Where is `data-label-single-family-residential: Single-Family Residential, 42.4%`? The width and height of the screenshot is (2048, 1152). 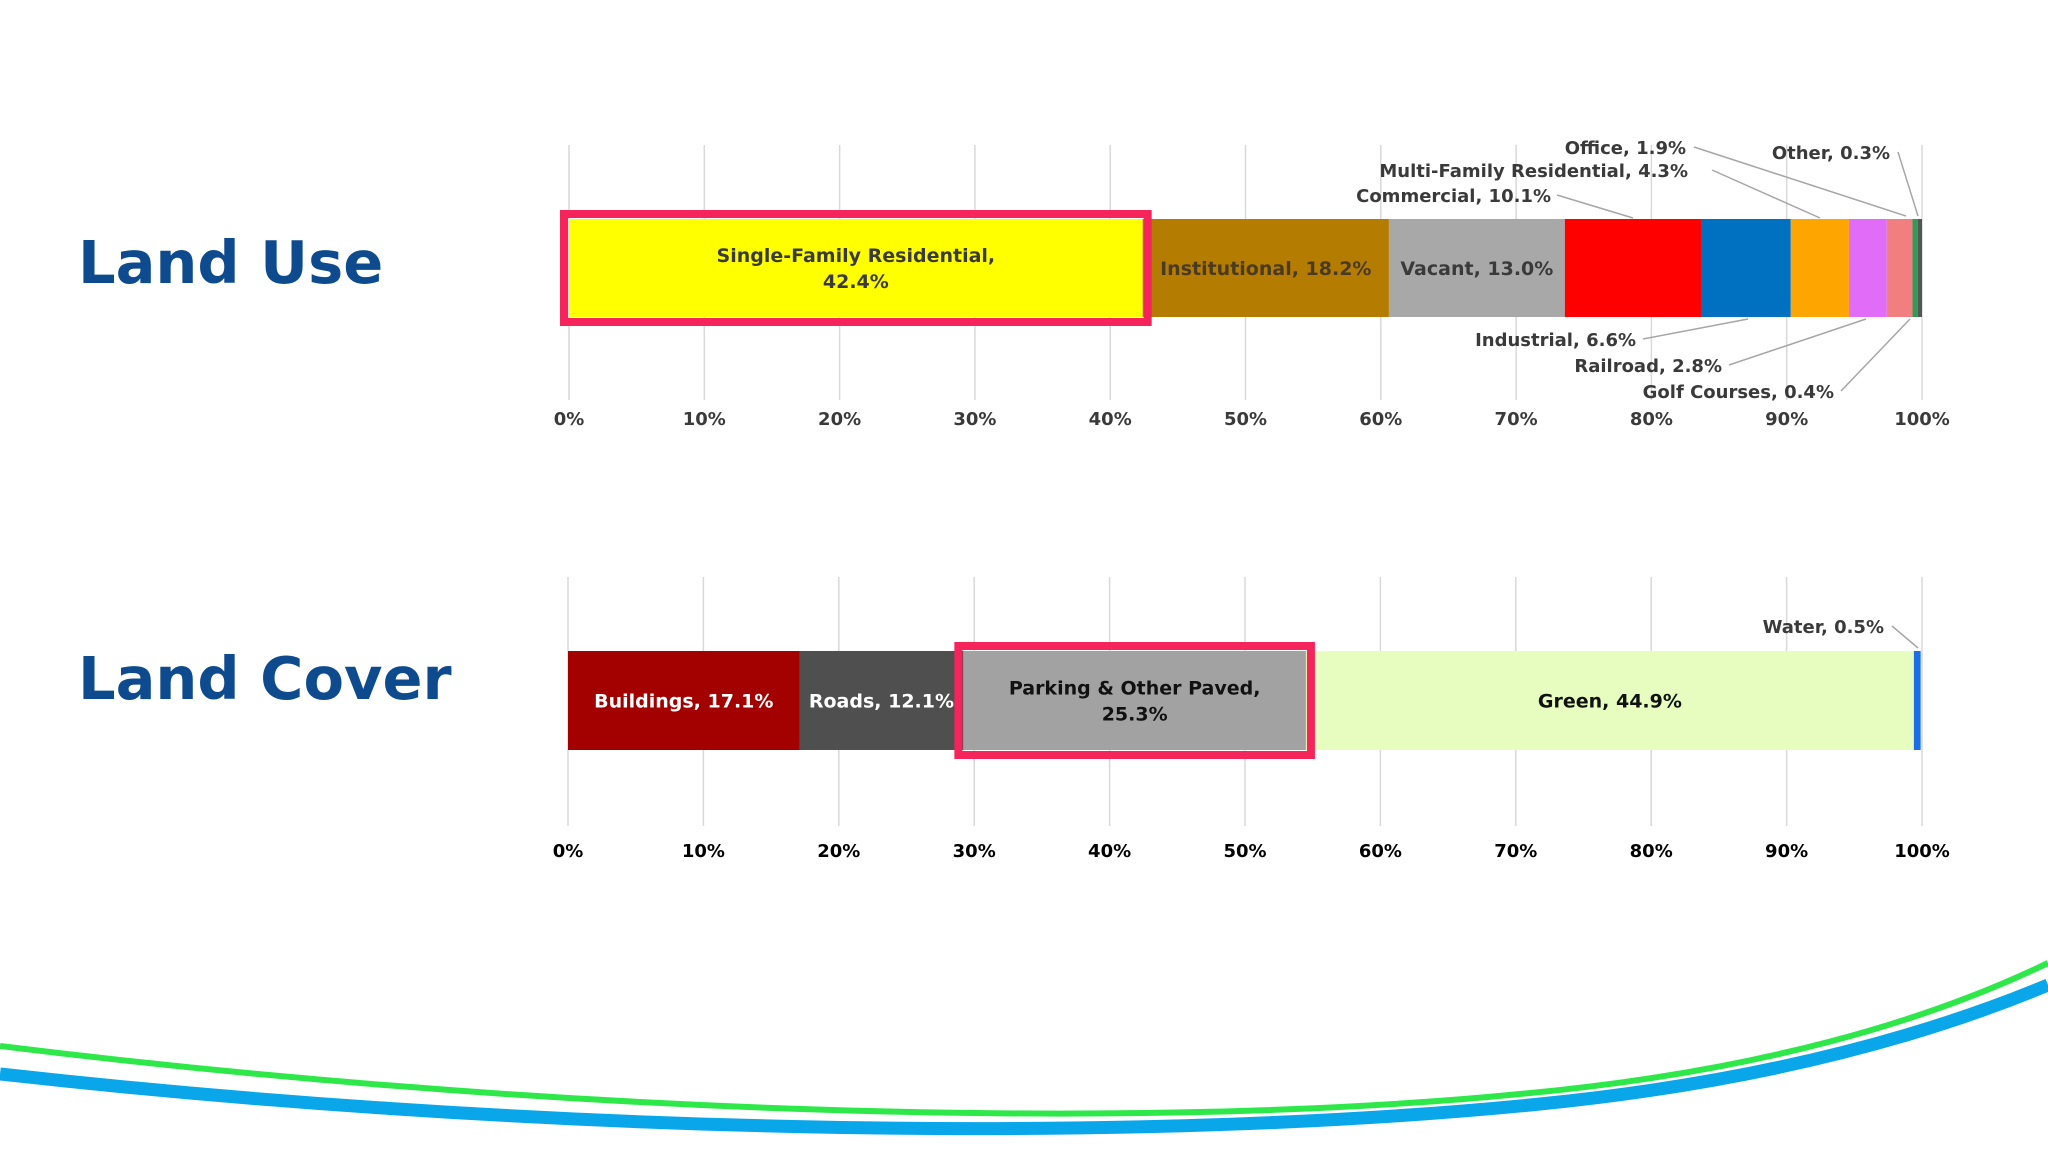 data-label-single-family-residential: Single-Family Residential, 42.4% is located at coordinates (856, 269).